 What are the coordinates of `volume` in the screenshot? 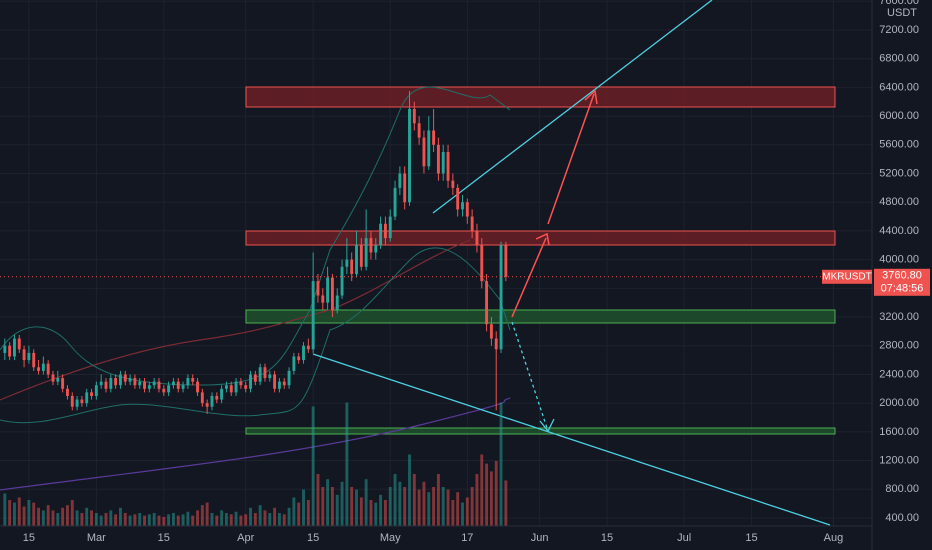 It's located at (255, 464).